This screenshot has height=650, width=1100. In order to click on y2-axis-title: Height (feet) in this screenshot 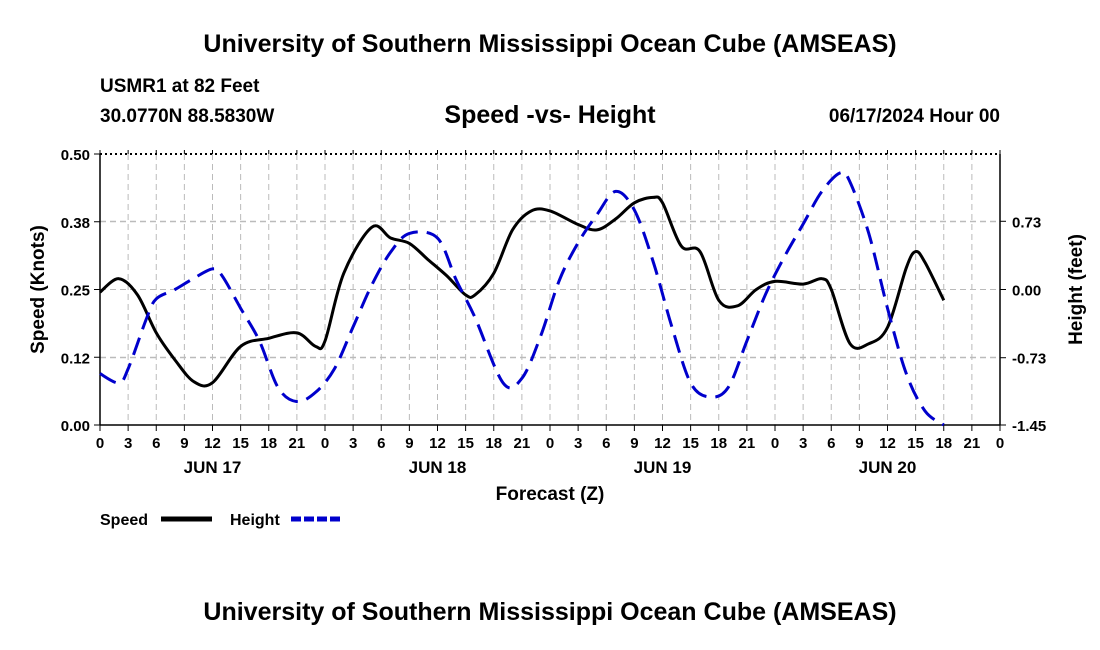, I will do `click(1076, 289)`.